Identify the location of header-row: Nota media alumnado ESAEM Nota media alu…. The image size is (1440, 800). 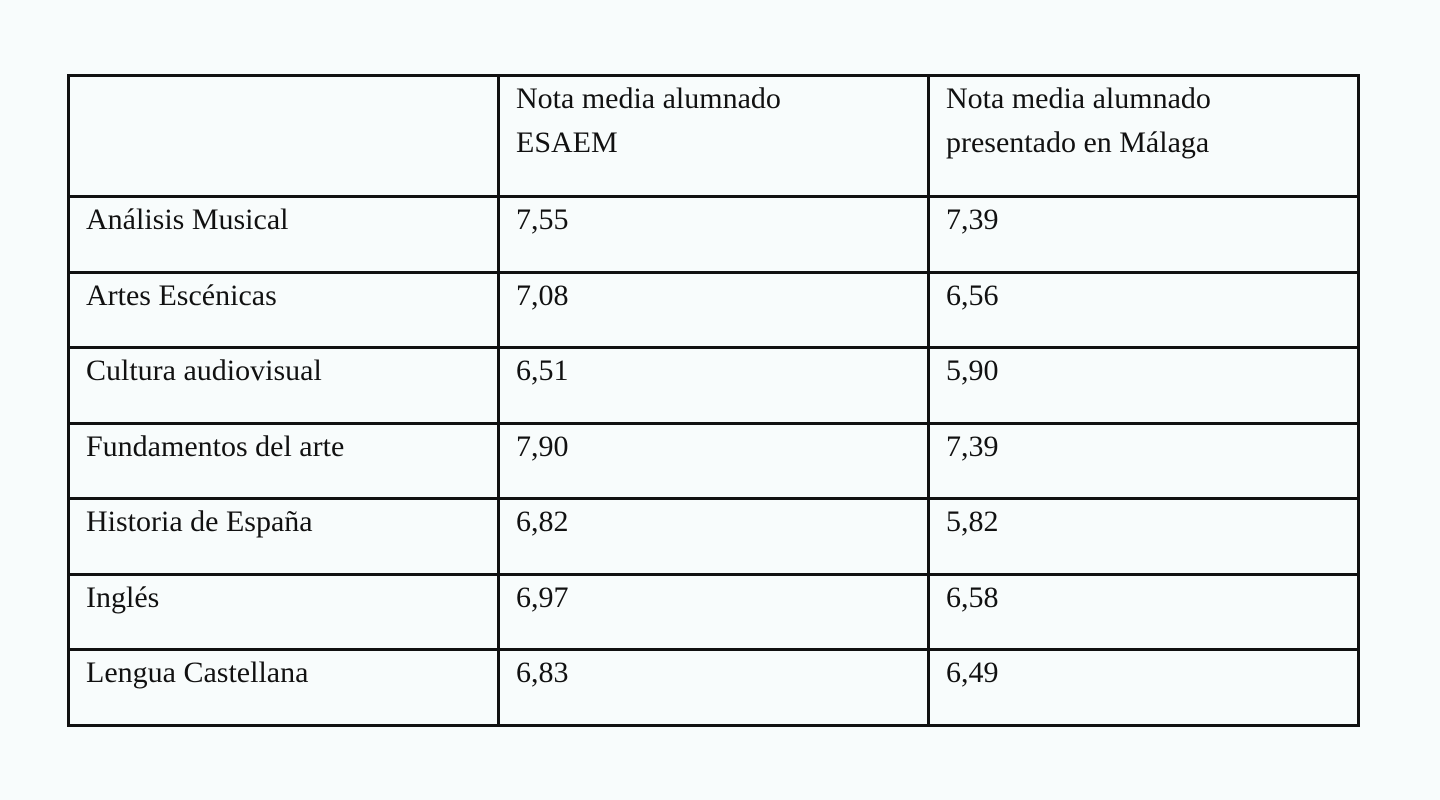
(713, 136).